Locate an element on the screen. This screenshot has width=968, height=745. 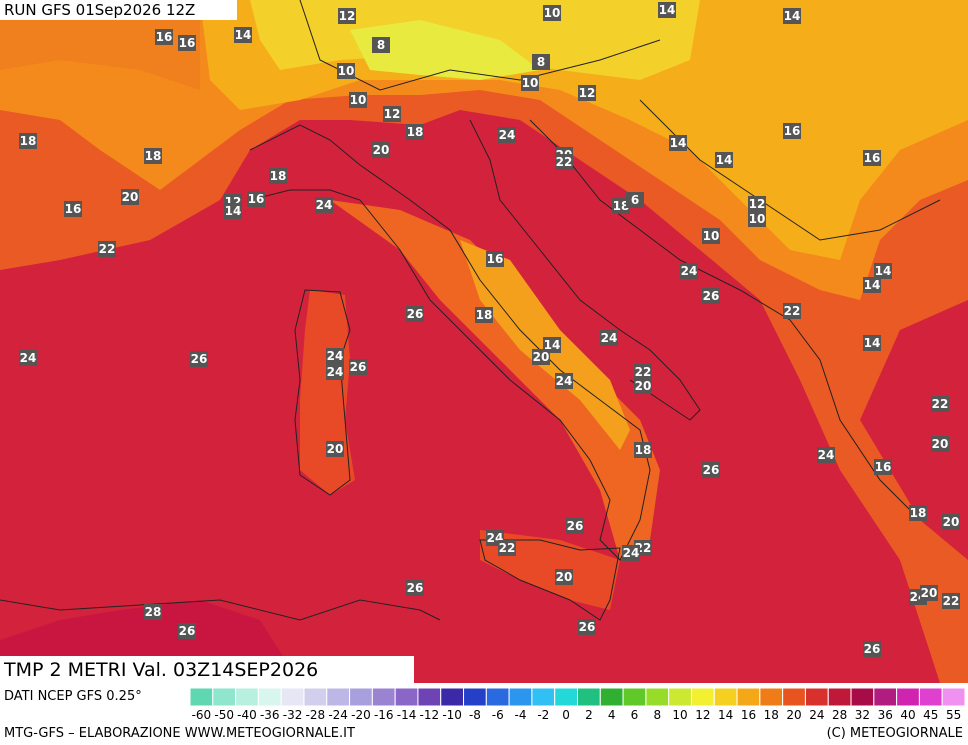
colorbar-label: 4 is located at coordinates (612, 715).